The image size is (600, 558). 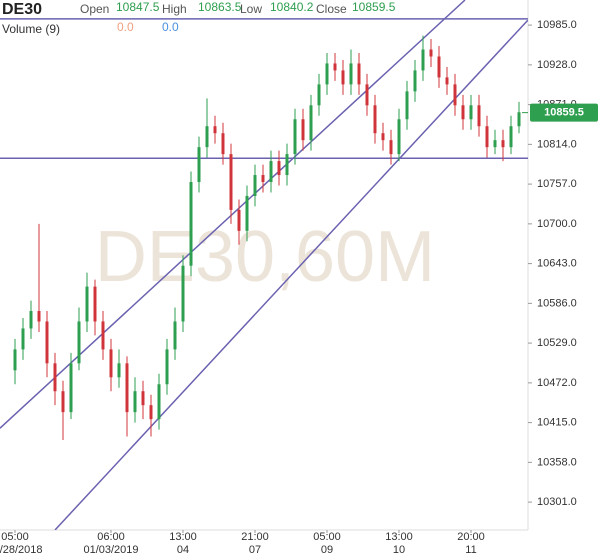 I want to click on legend-value: 10847.5, so click(x=138, y=7).